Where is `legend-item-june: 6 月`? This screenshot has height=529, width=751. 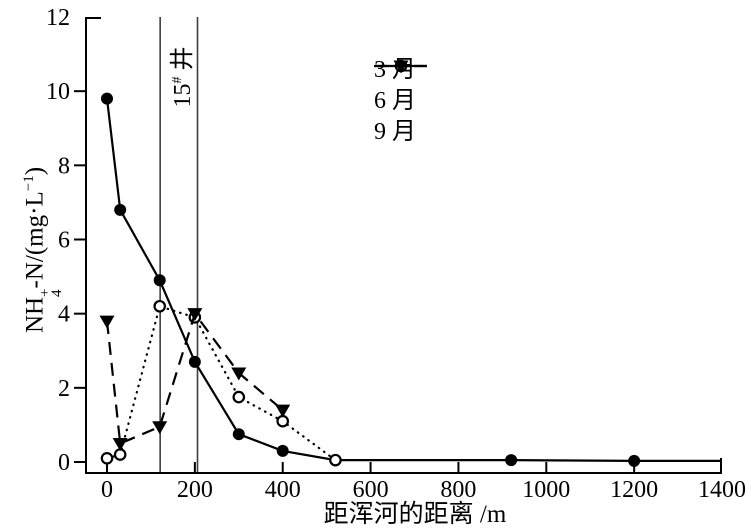 legend-item-june: 6 月 is located at coordinates (401, 86).